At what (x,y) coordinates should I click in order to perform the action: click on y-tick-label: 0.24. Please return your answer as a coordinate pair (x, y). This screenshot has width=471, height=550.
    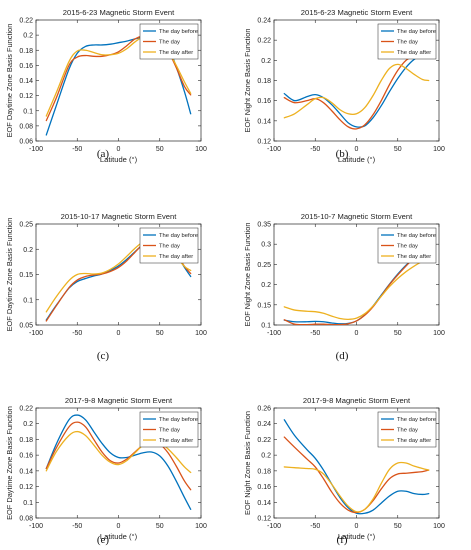
    Looking at the image, I should click on (264, 424).